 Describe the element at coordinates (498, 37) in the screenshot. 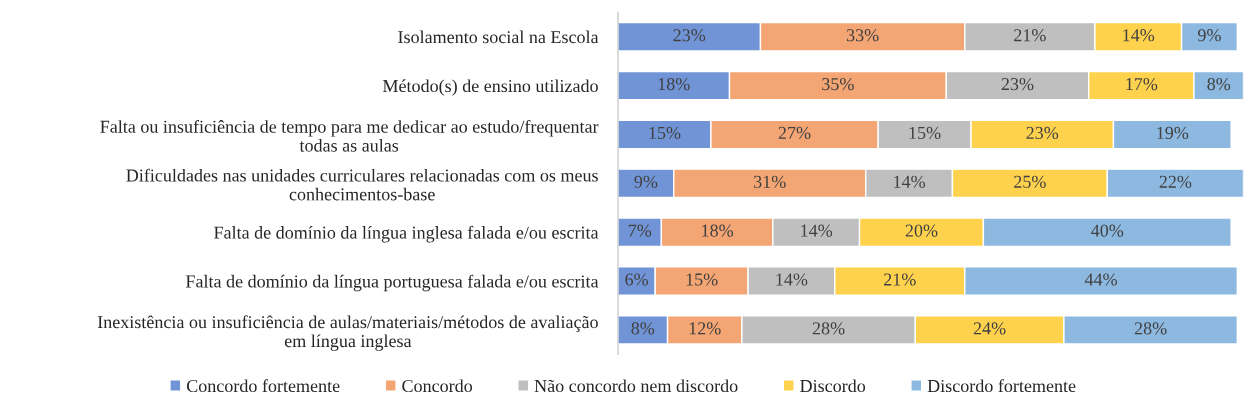

I see `y-tick-label: Isolamento social na Escola` at that location.